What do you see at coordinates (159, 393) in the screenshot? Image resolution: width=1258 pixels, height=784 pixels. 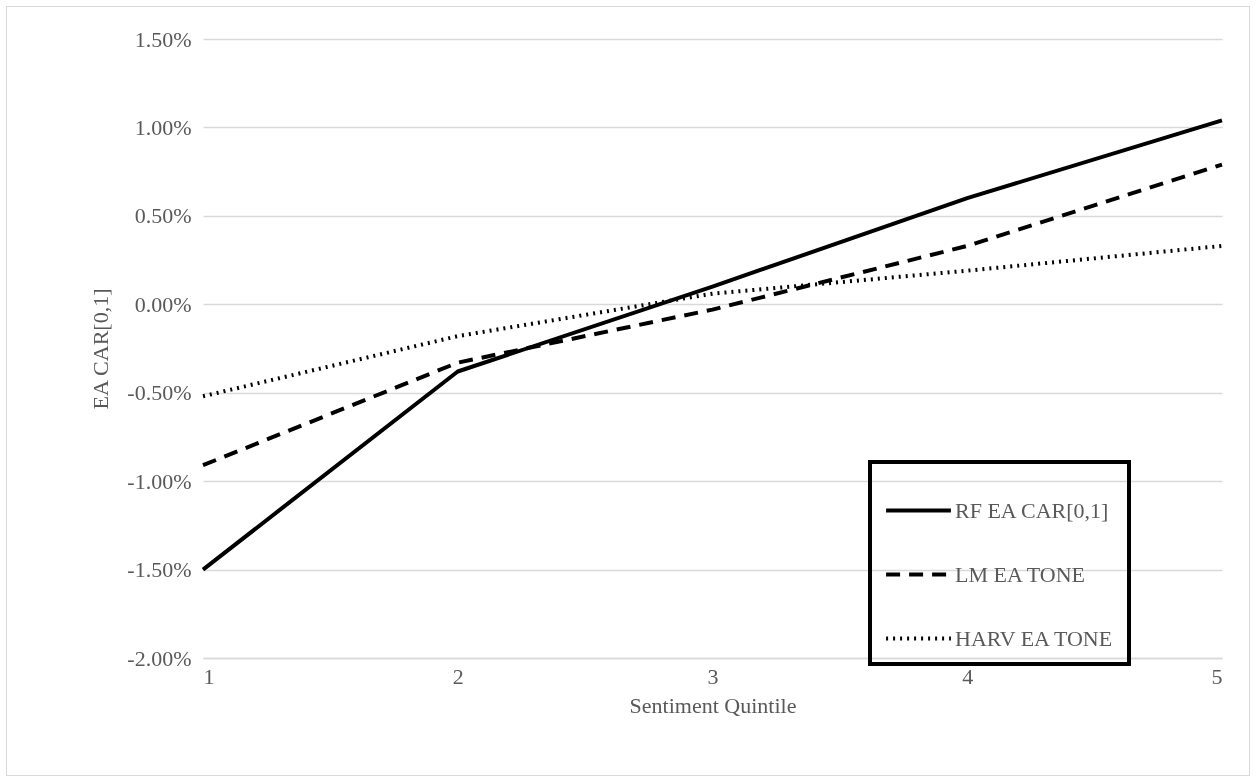 I see `y-tick-label: -0.50%` at bounding box center [159, 393].